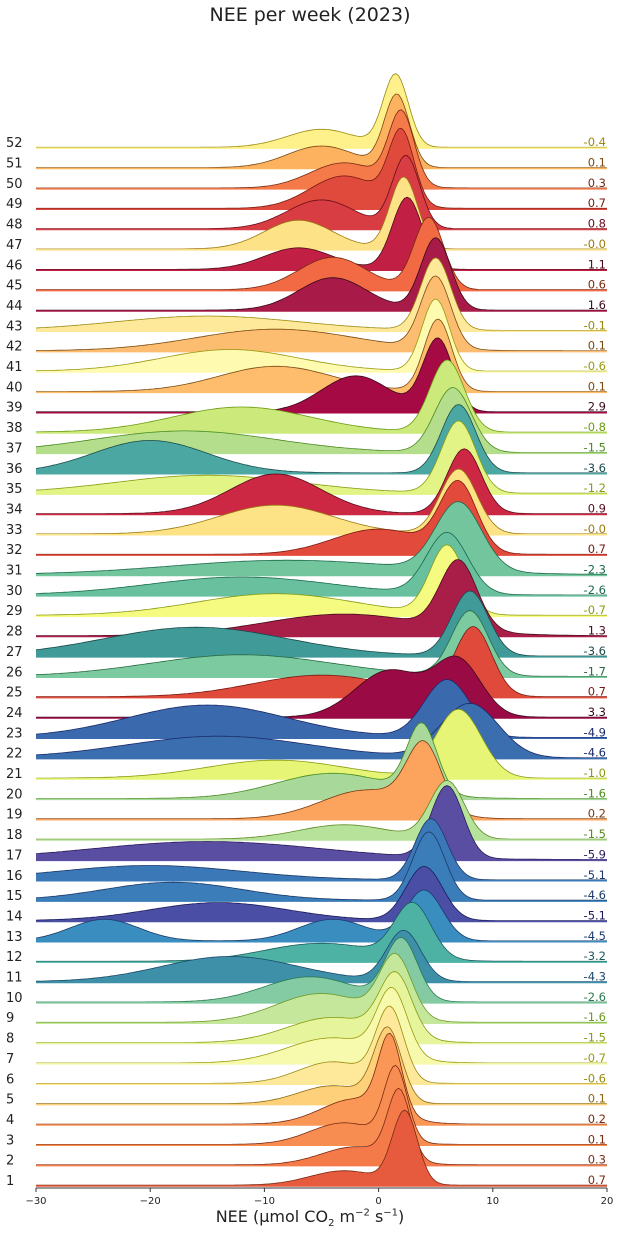  I want to click on week-label: 28, so click(14, 632).